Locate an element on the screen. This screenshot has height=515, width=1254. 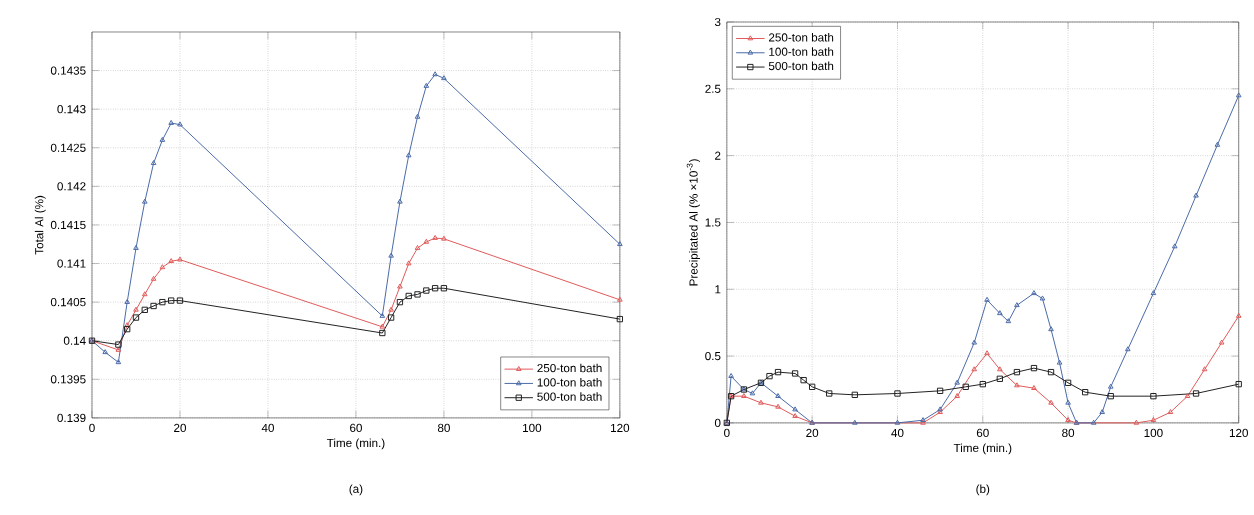
y-tick-label: 0.139 is located at coordinates (71, 418).